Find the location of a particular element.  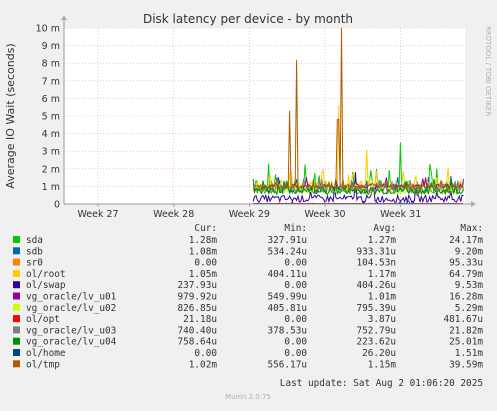

legend-avg-value: 104.53n is located at coordinates (376, 263).